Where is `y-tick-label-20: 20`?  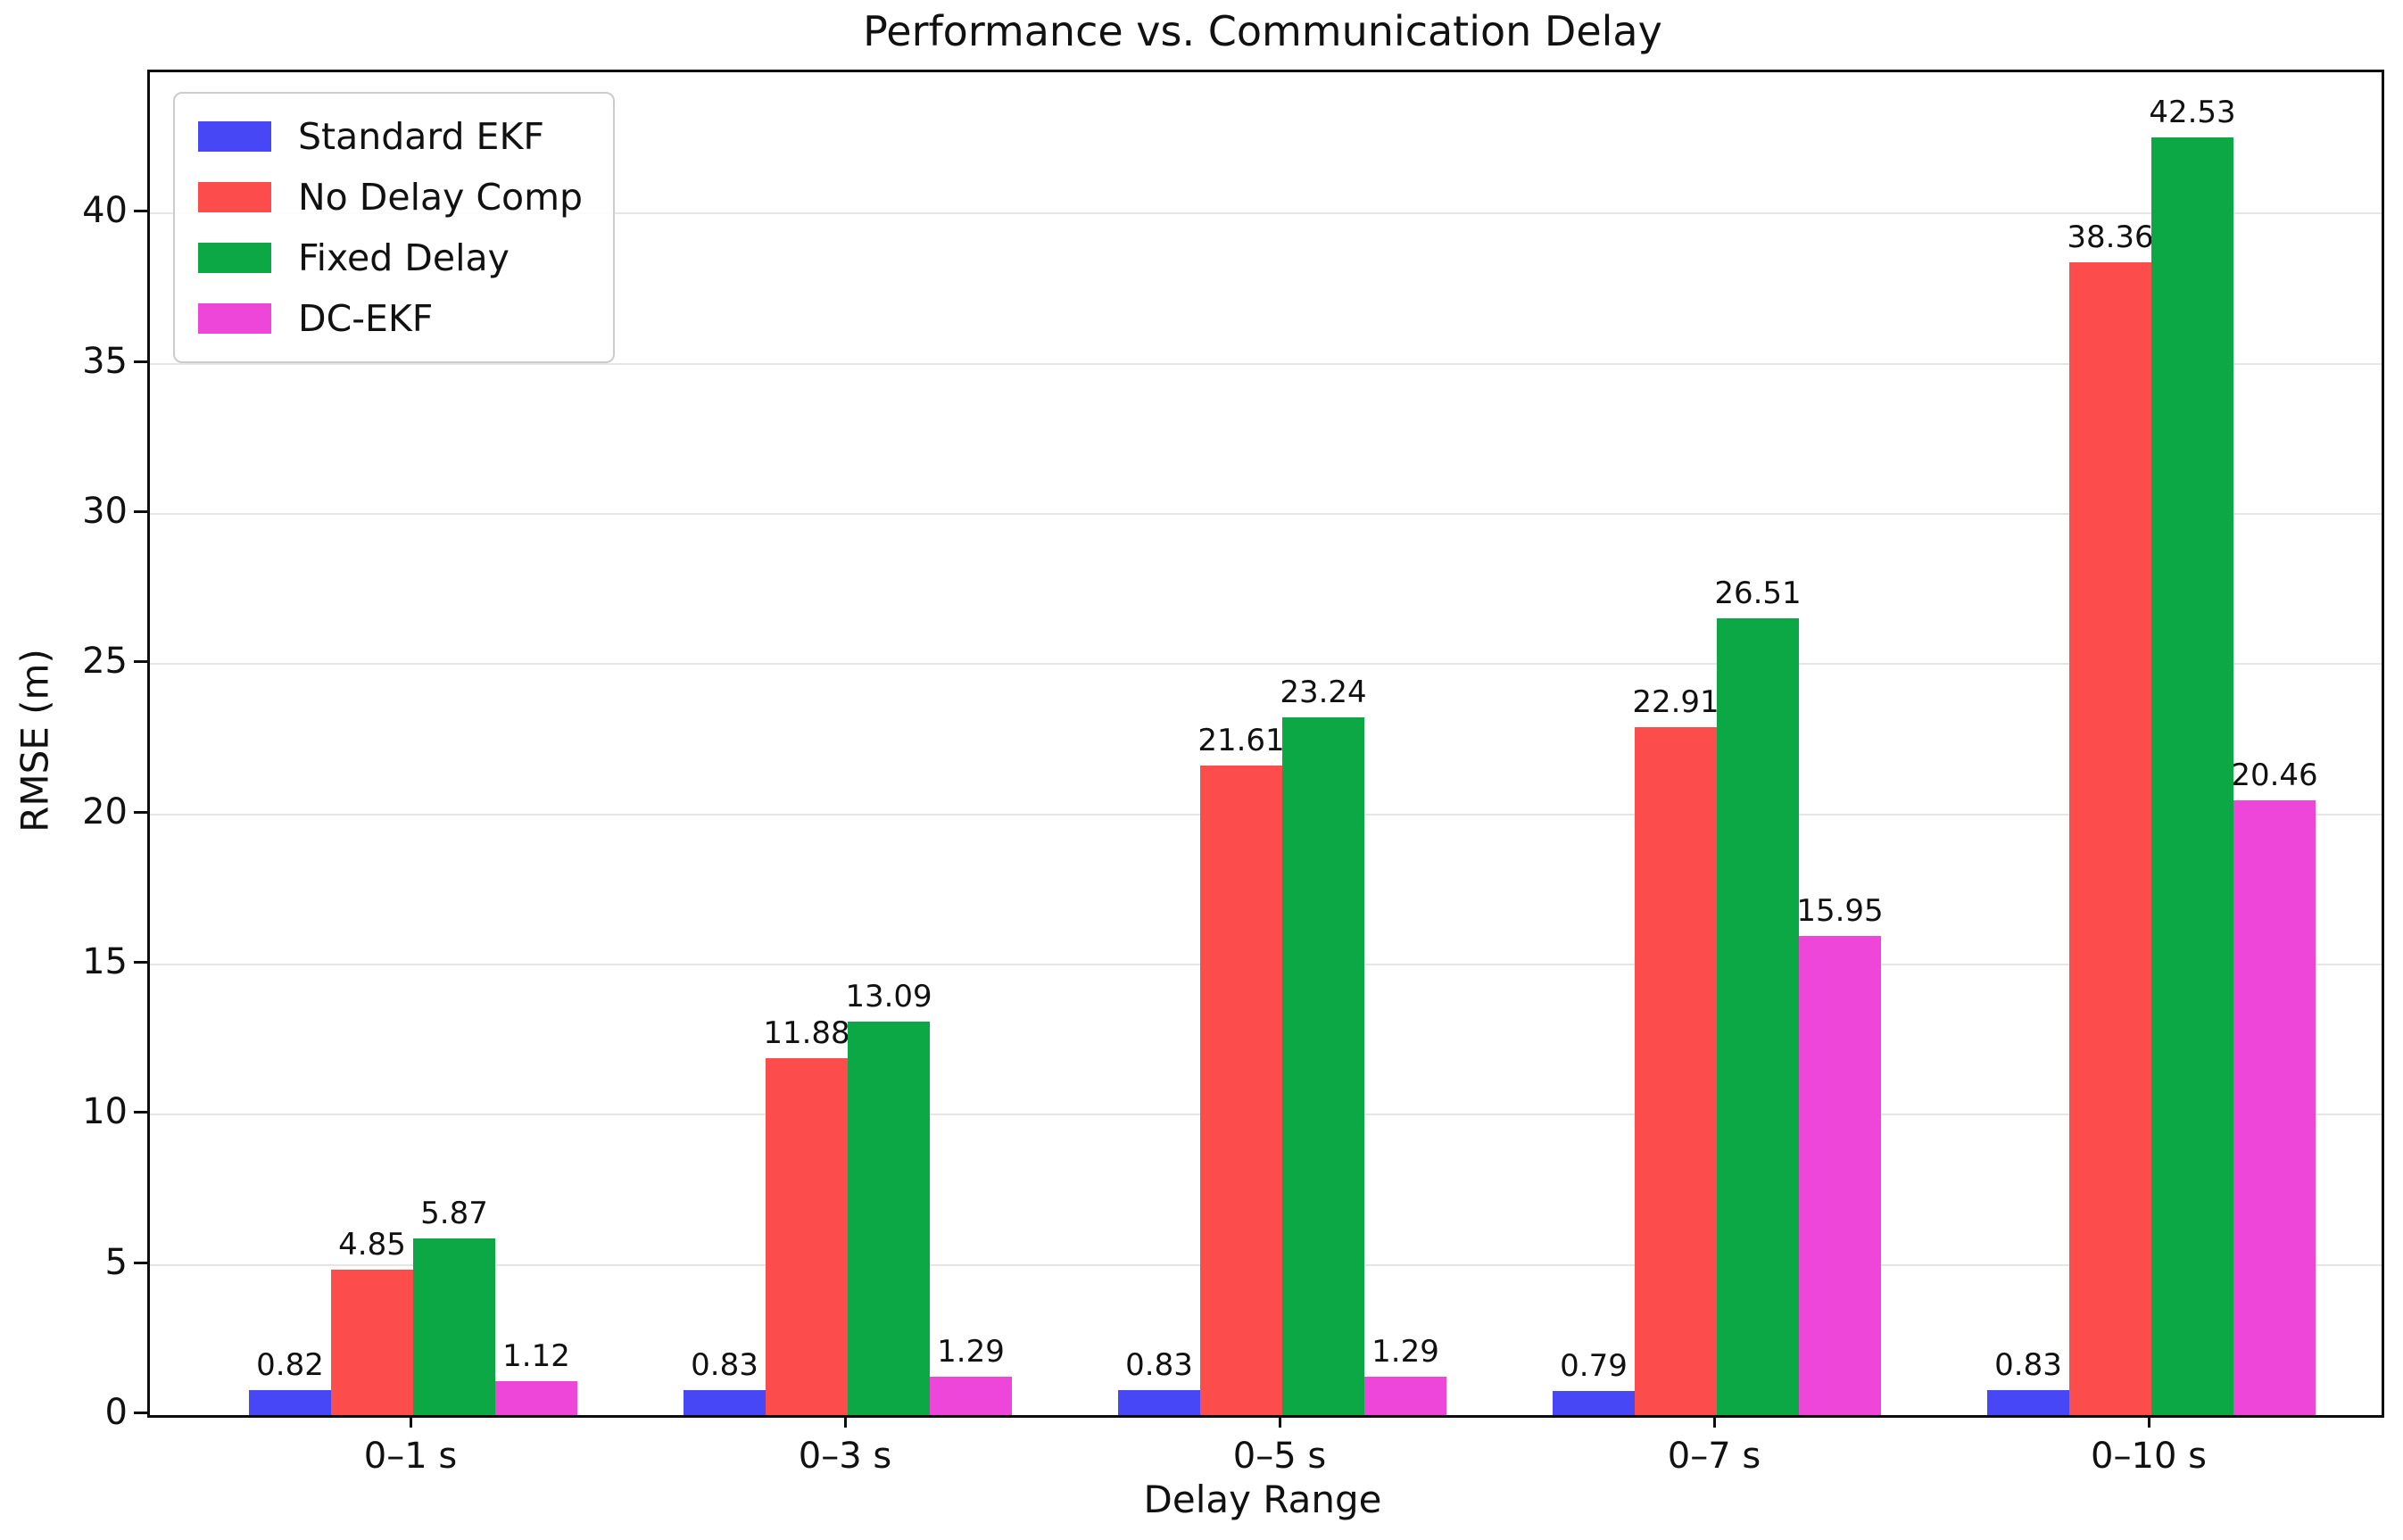 y-tick-label-20: 20 is located at coordinates (105, 812).